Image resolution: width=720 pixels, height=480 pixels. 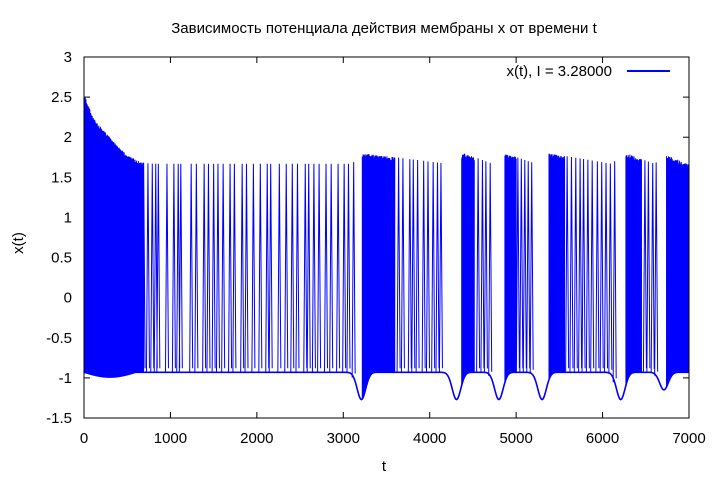 I want to click on x-tick-label: 7000, so click(x=688, y=438).